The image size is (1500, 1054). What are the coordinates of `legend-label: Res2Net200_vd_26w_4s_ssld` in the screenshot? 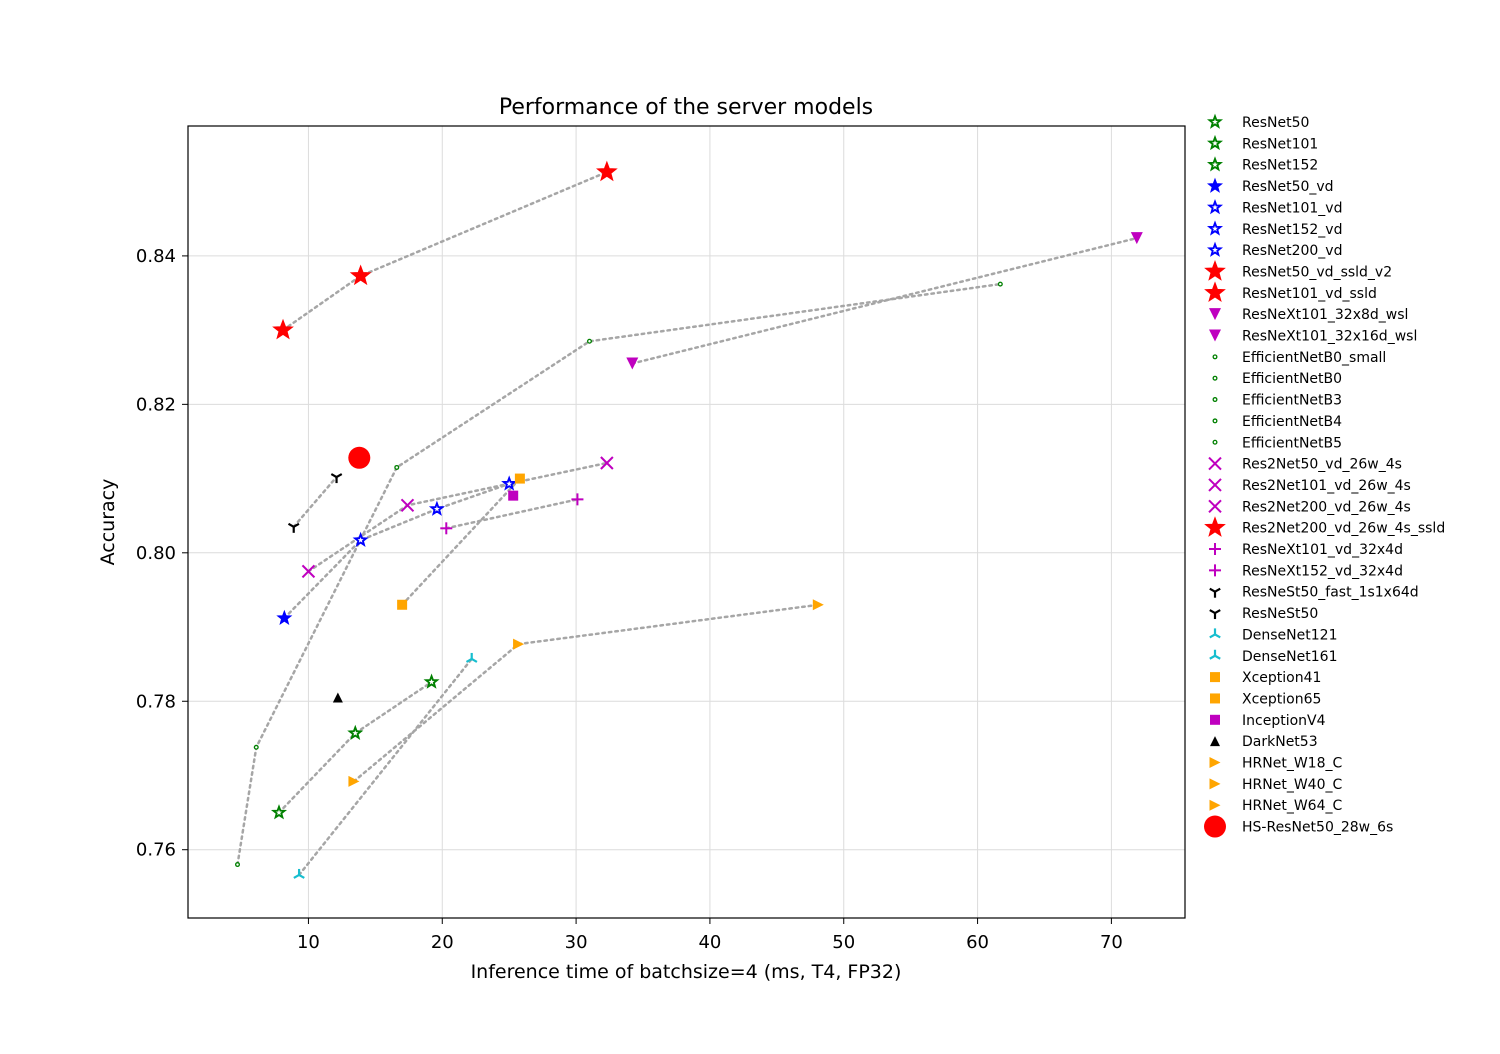 It's located at (1343, 529).